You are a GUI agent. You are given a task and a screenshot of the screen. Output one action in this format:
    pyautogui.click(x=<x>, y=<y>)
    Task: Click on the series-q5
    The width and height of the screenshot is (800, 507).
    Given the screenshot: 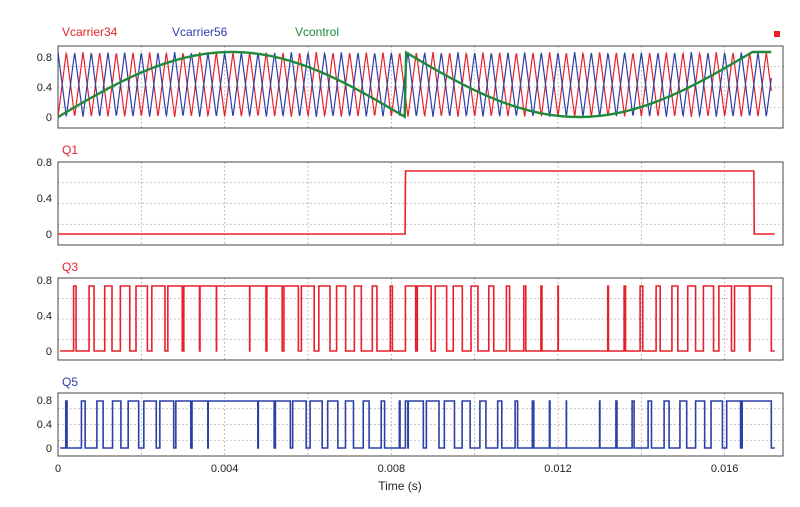 What is the action you would take?
    pyautogui.click(x=417, y=424)
    